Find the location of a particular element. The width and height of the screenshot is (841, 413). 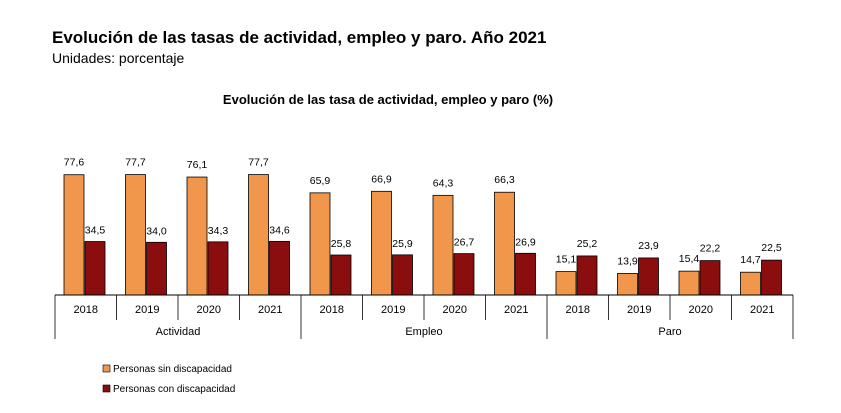

data-label: 22,5 is located at coordinates (771, 248).